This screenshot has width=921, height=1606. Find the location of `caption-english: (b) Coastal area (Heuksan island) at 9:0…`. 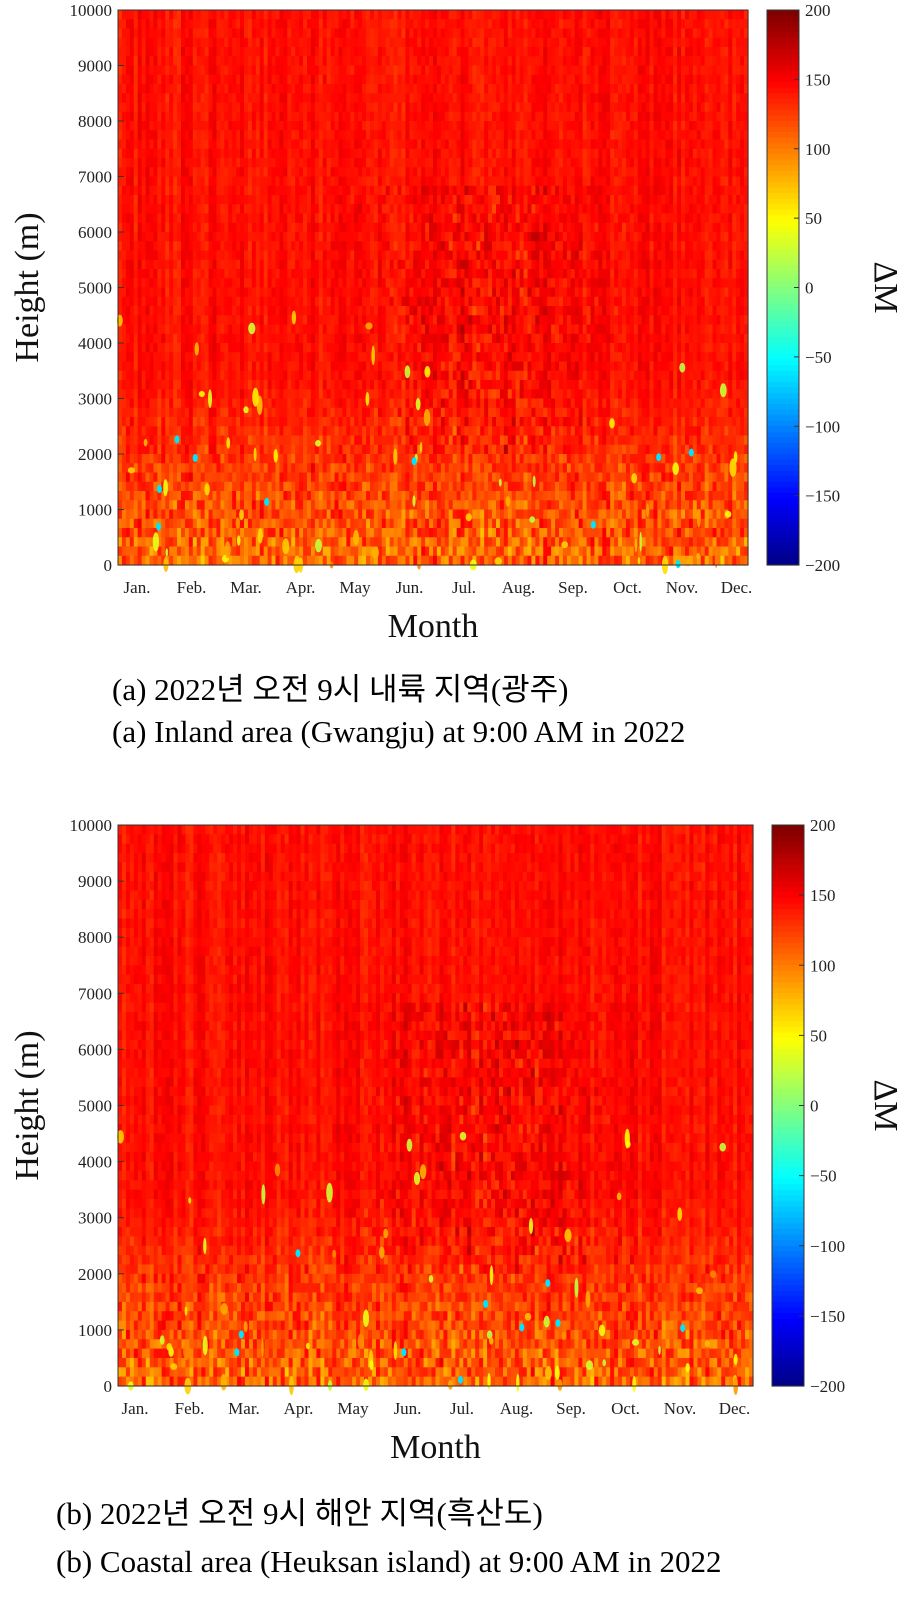

caption-english: (b) Coastal area (Heuksan island) at 9:0… is located at coordinates (389, 1561).